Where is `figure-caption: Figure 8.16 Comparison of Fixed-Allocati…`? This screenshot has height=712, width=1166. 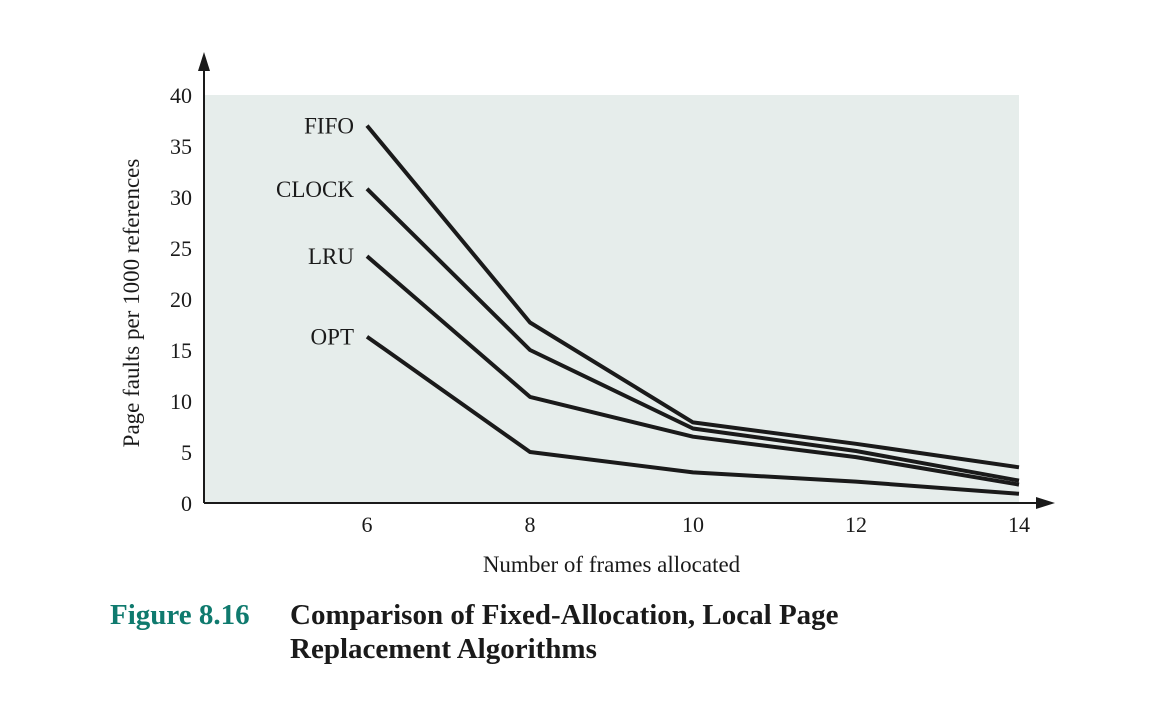
figure-caption: Figure 8.16 Comparison of Fixed-Allocati… is located at coordinates (520, 632).